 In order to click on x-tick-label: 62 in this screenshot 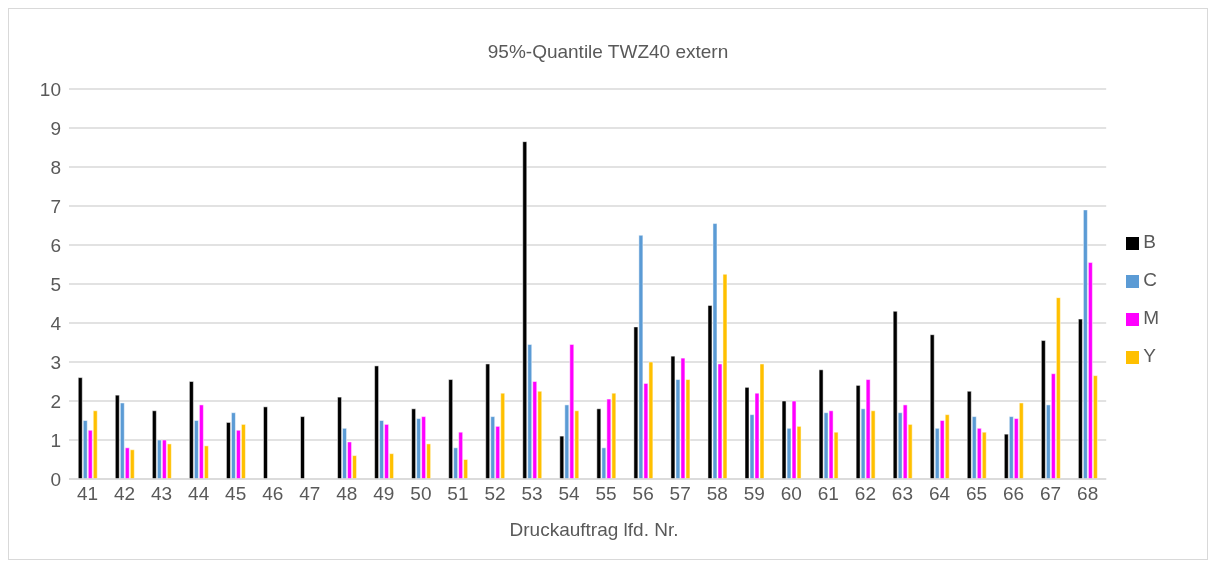, I will do `click(865, 494)`.